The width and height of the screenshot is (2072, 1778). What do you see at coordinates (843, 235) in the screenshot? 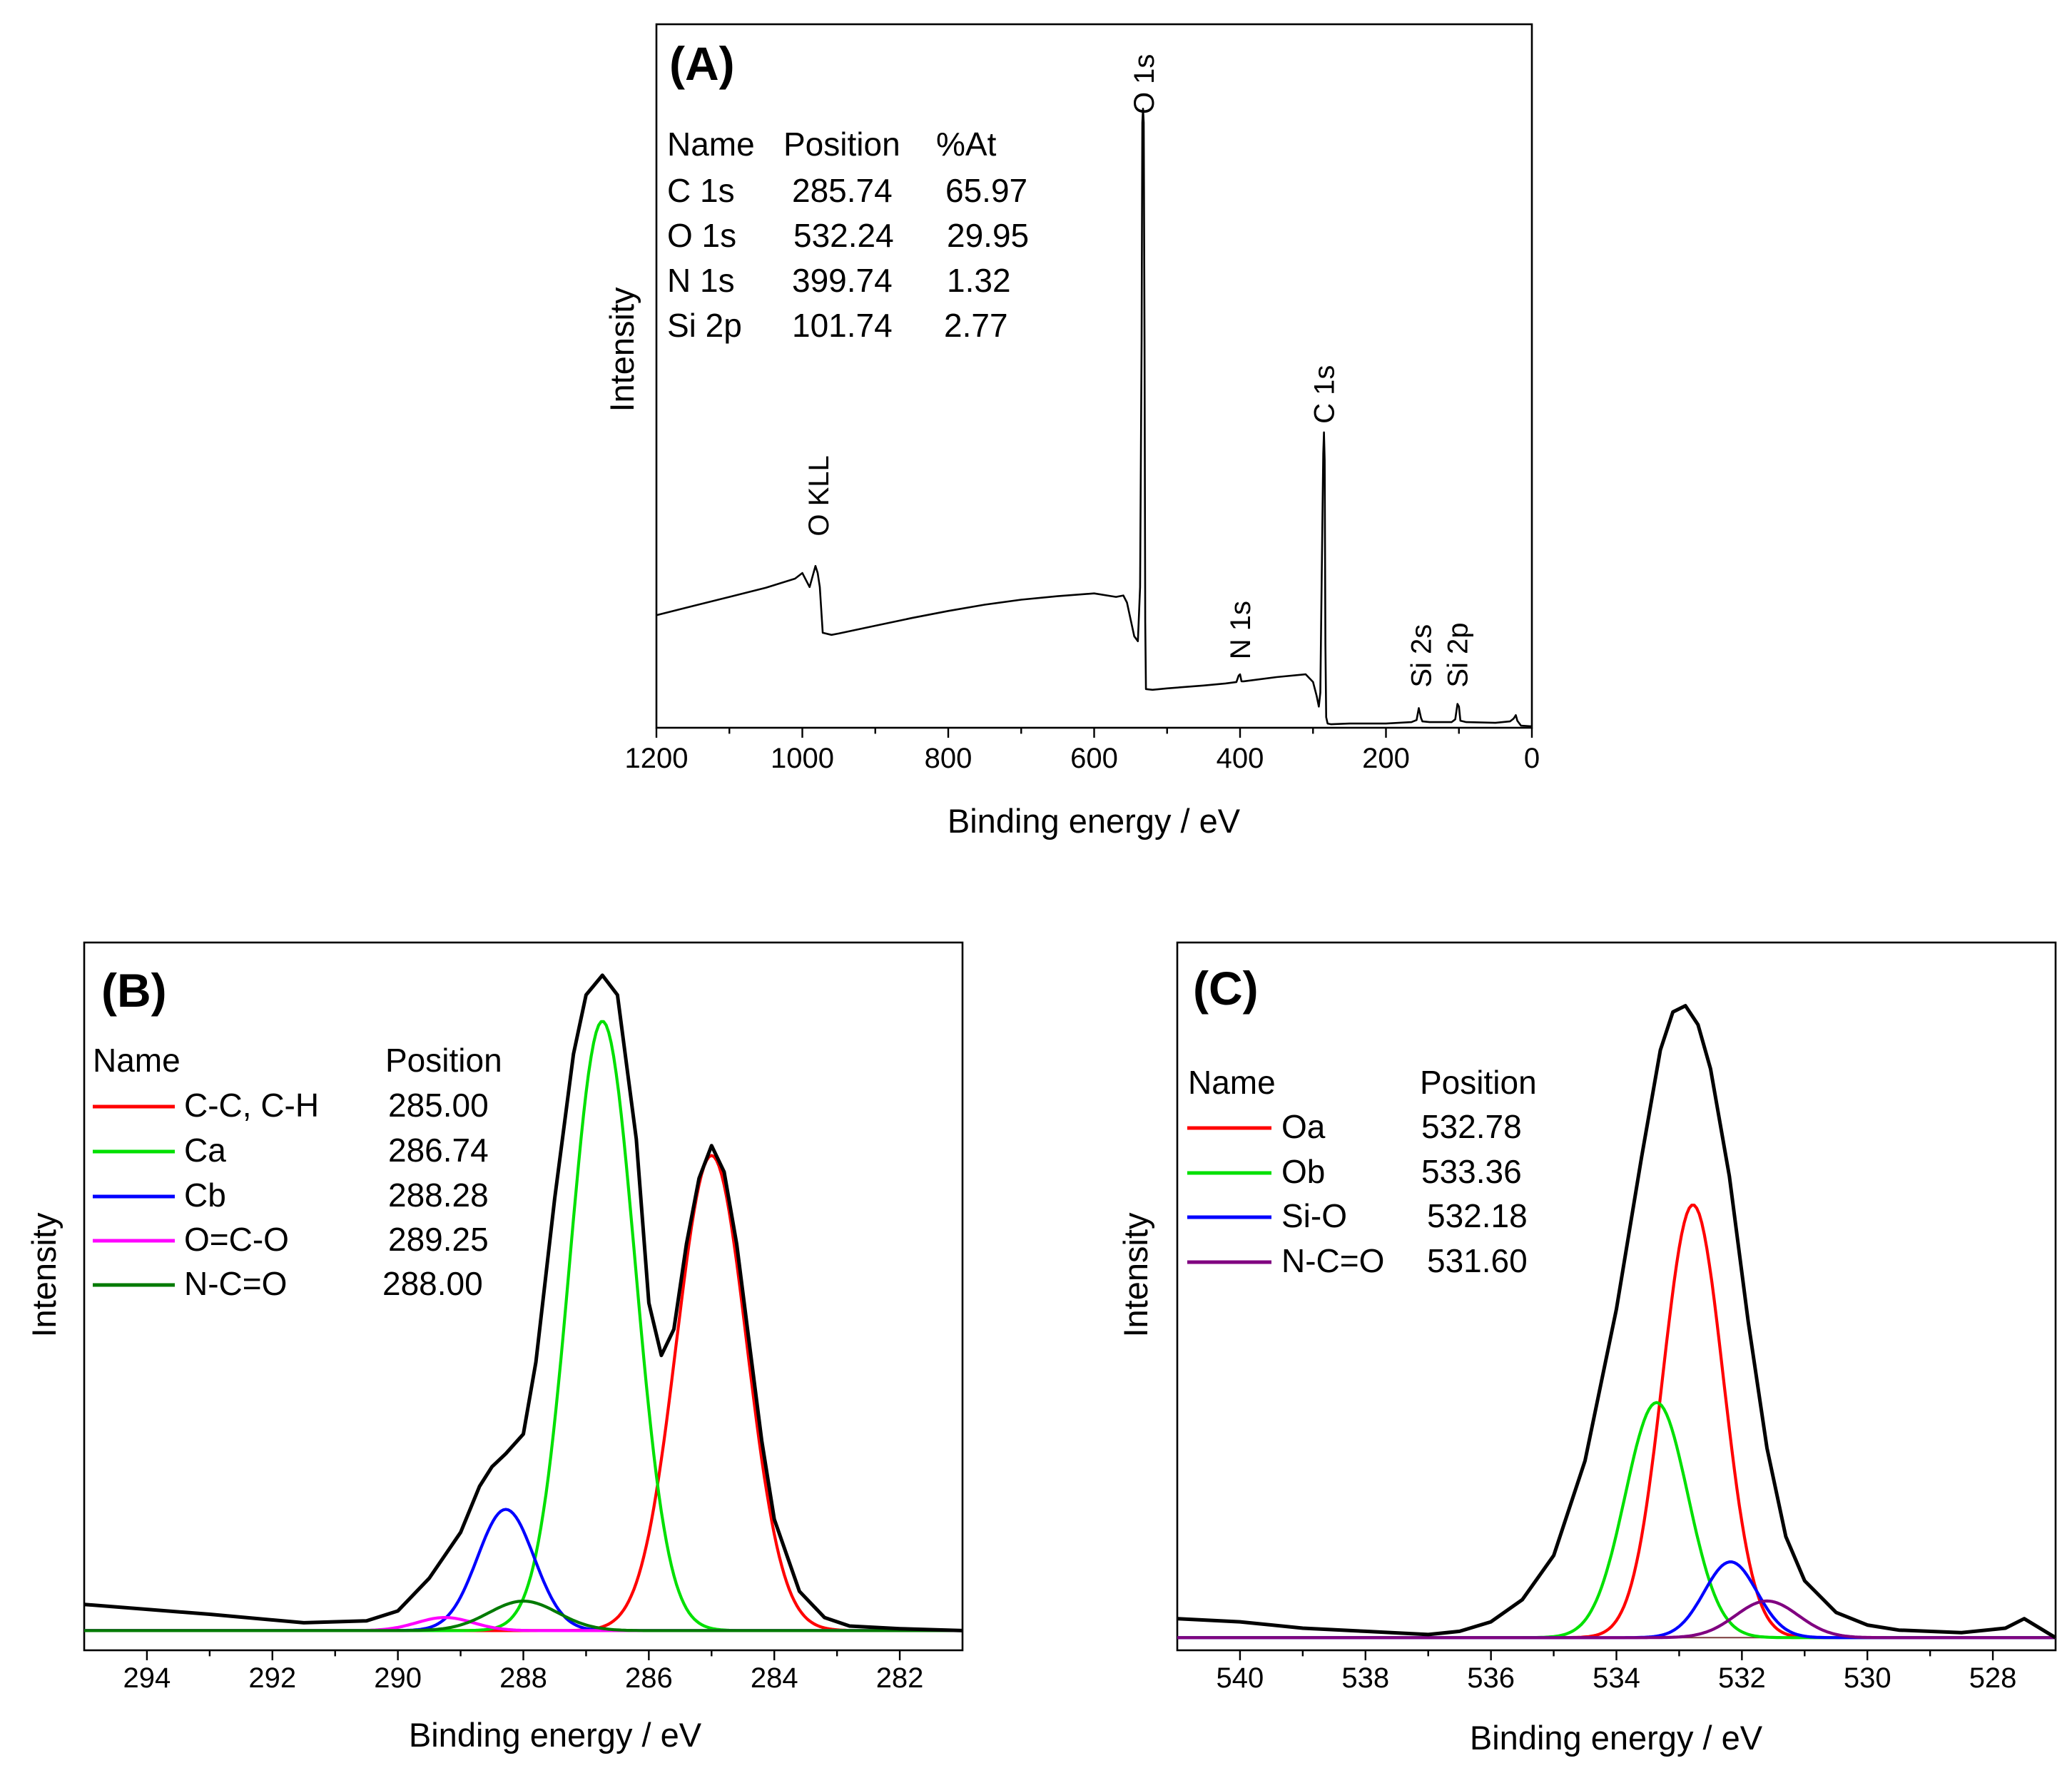
I see `panel-a-row-position: 532.24` at bounding box center [843, 235].